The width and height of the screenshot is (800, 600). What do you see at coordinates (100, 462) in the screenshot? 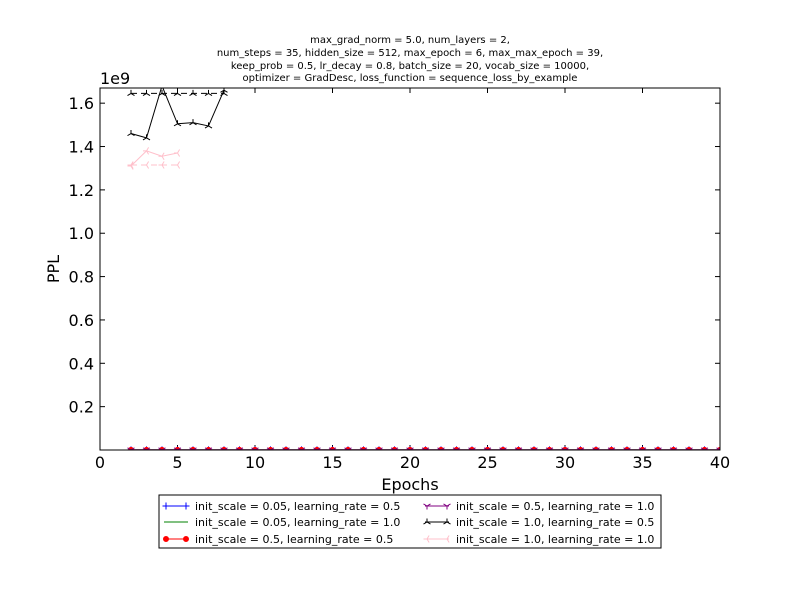
I see `x-tick-label: 0` at bounding box center [100, 462].